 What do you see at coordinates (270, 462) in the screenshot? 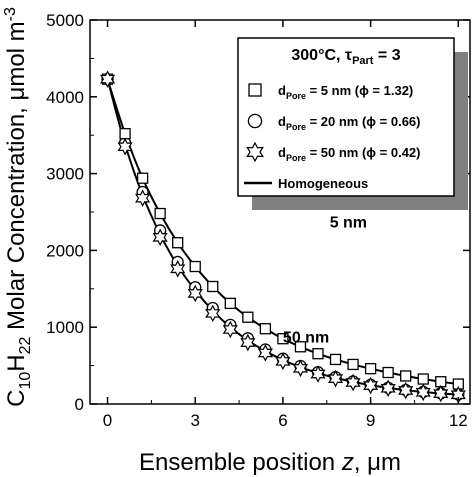
I see `x-axis-title: Ensemble position z, μm` at bounding box center [270, 462].